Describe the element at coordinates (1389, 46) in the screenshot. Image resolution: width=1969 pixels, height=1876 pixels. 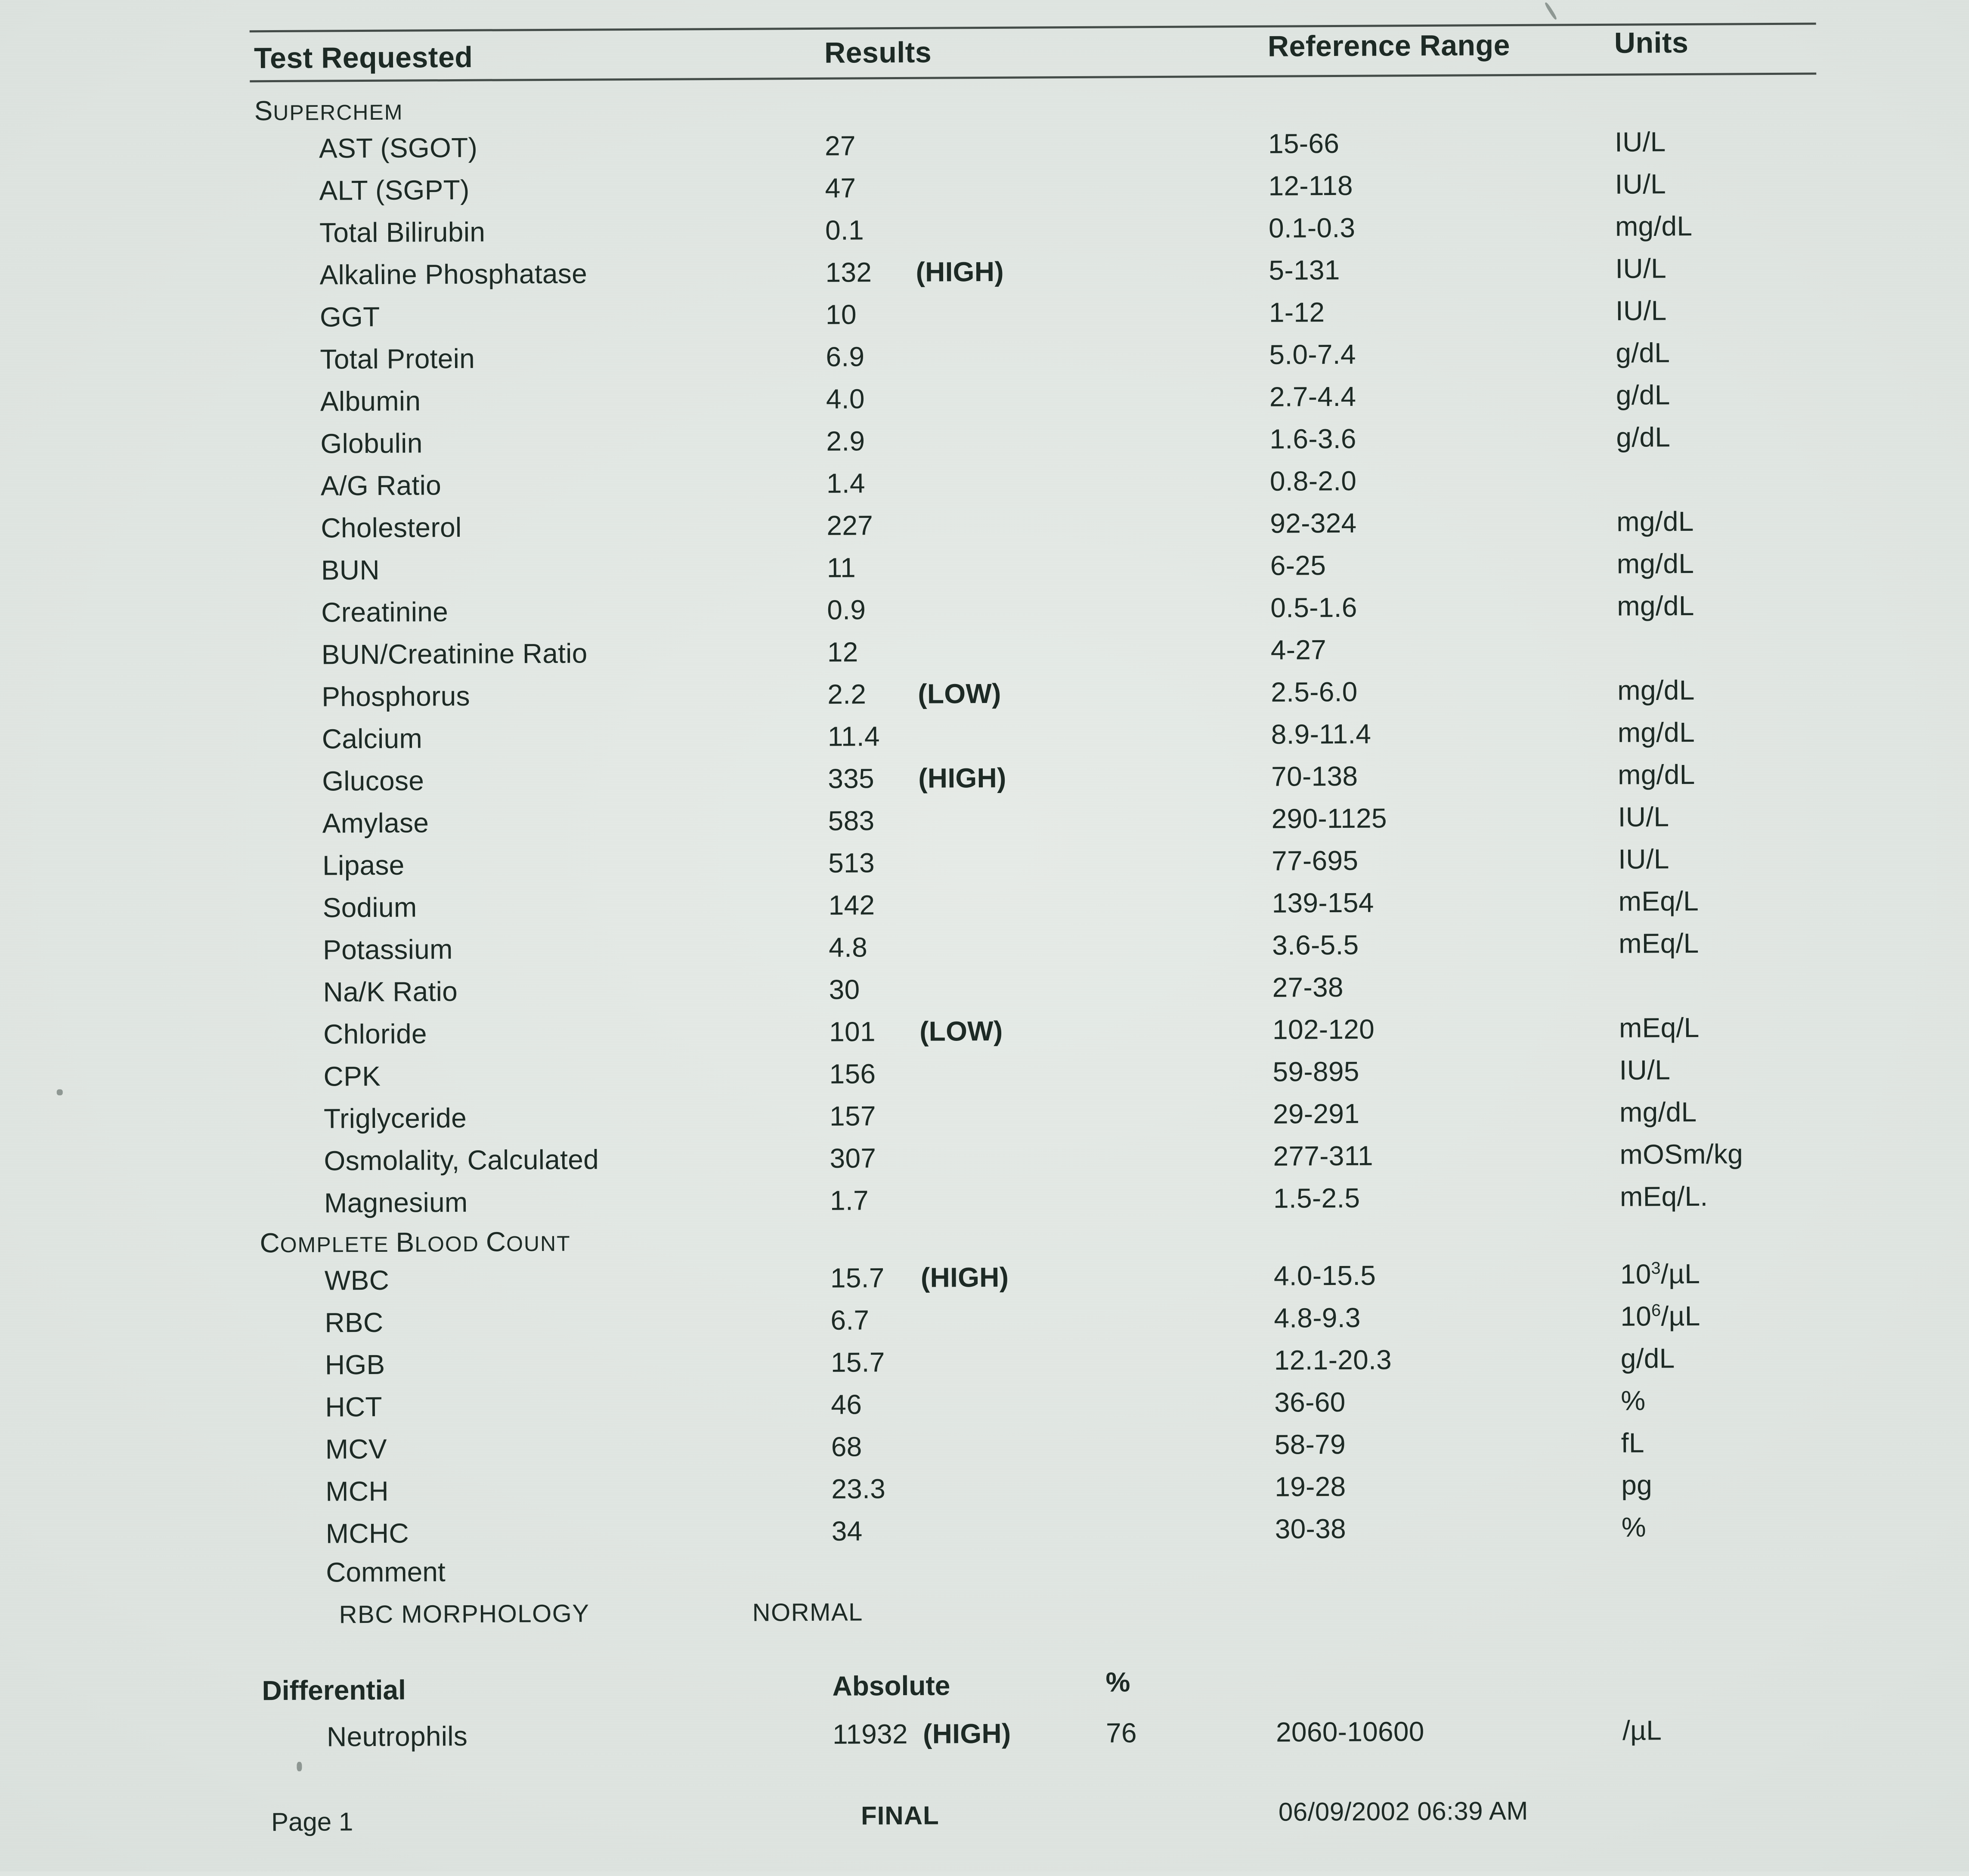
I see `column-header-reference-range: Reference Range` at that location.